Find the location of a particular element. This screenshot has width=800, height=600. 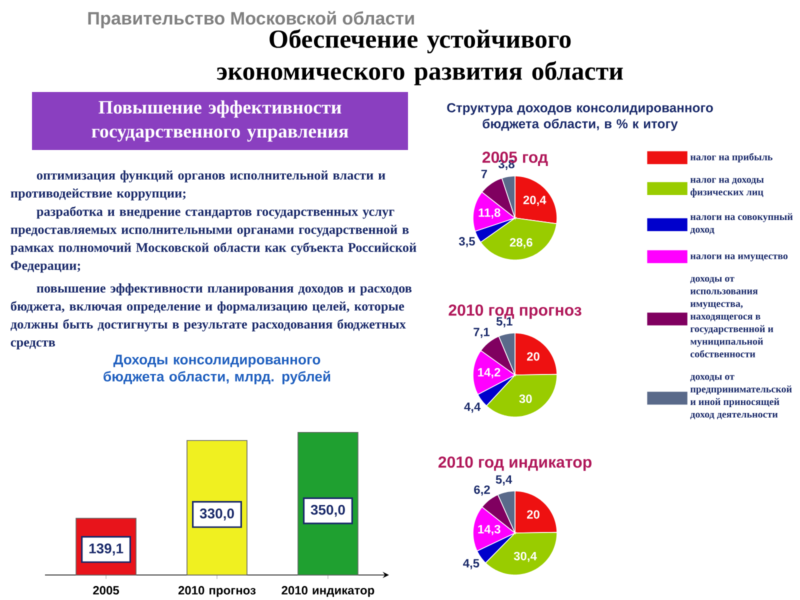

legend-label: доходы от использования имущества, находящегося в государственной и муниципальной собственности is located at coordinates (732, 317).